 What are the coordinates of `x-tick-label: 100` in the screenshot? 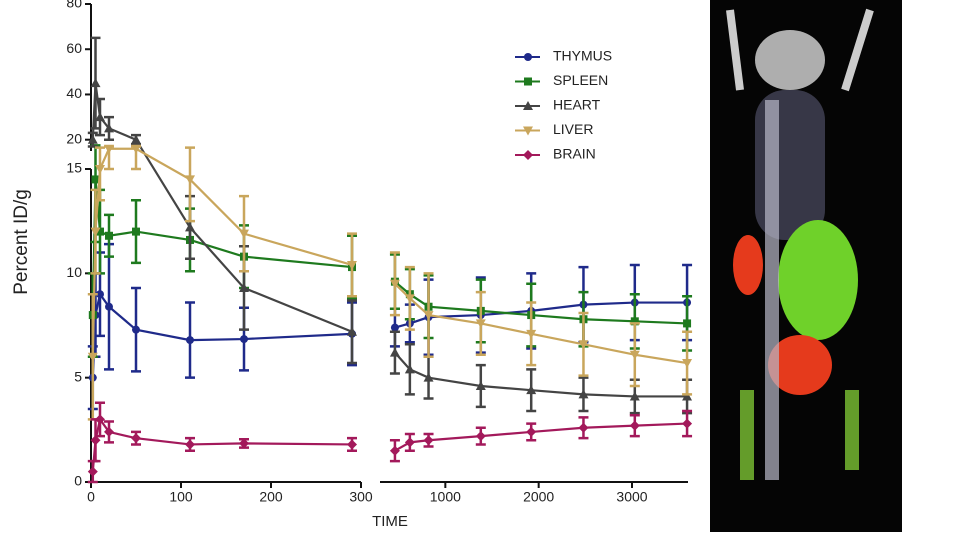 It's located at (181, 497).